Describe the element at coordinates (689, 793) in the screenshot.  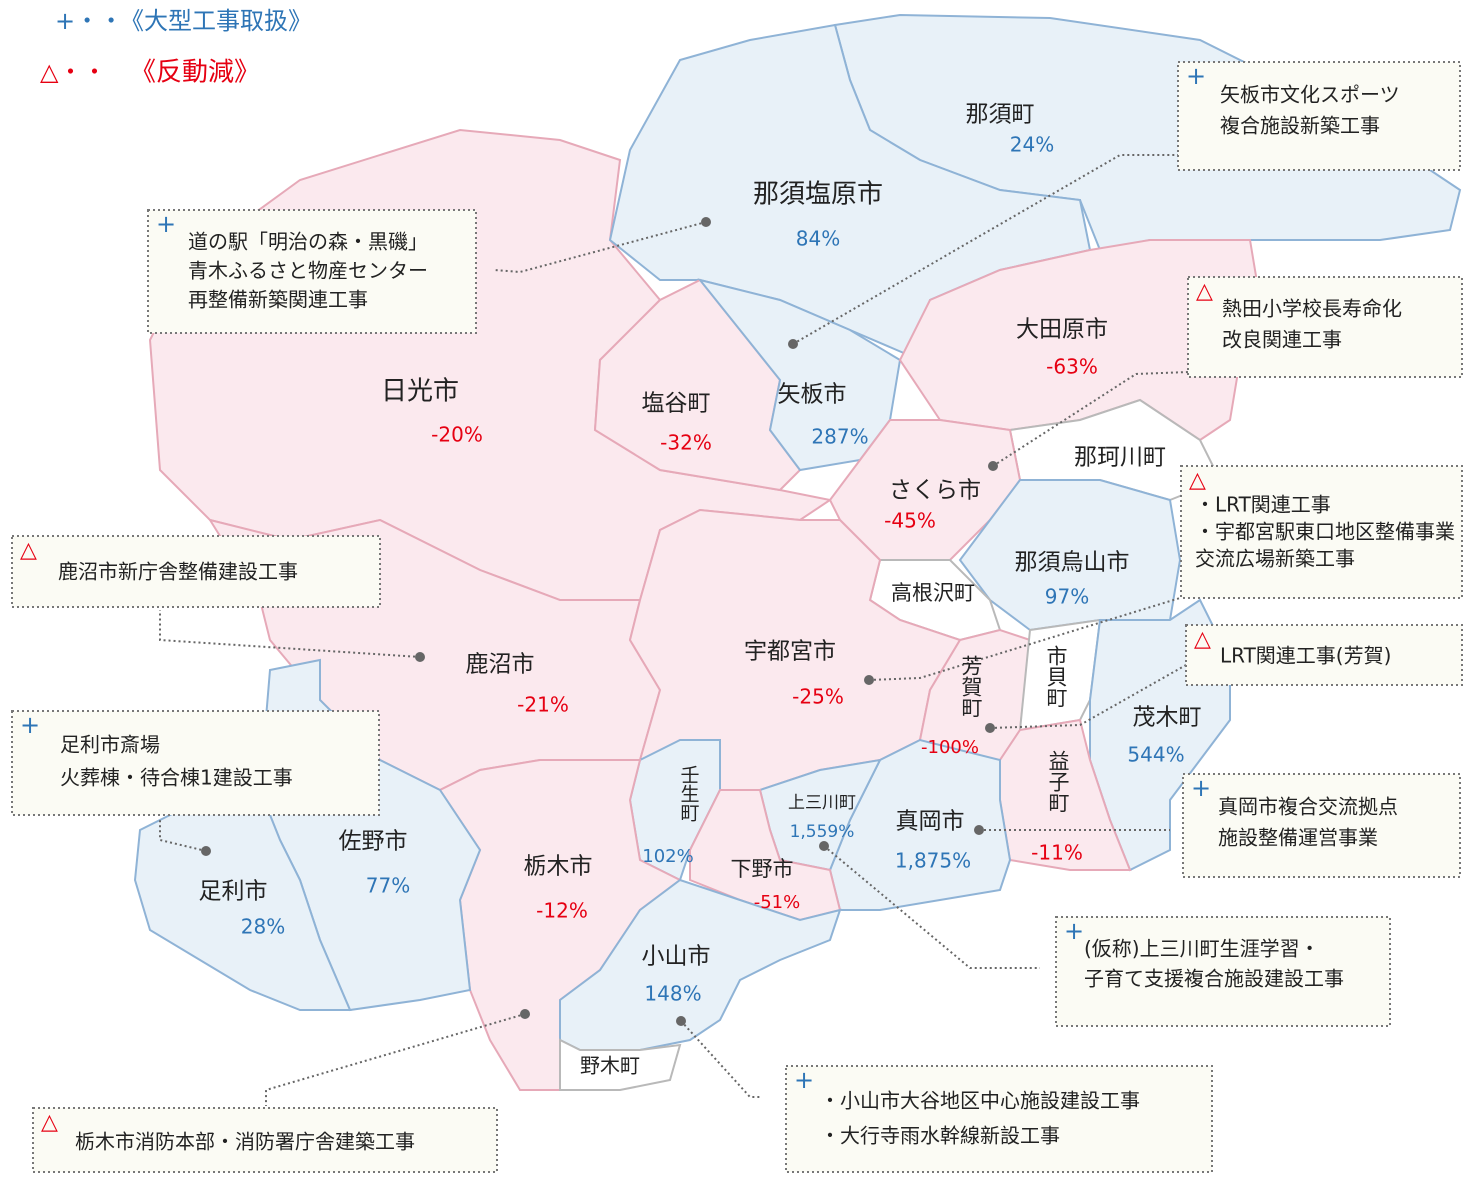
I see `region-name: 壬生町` at that location.